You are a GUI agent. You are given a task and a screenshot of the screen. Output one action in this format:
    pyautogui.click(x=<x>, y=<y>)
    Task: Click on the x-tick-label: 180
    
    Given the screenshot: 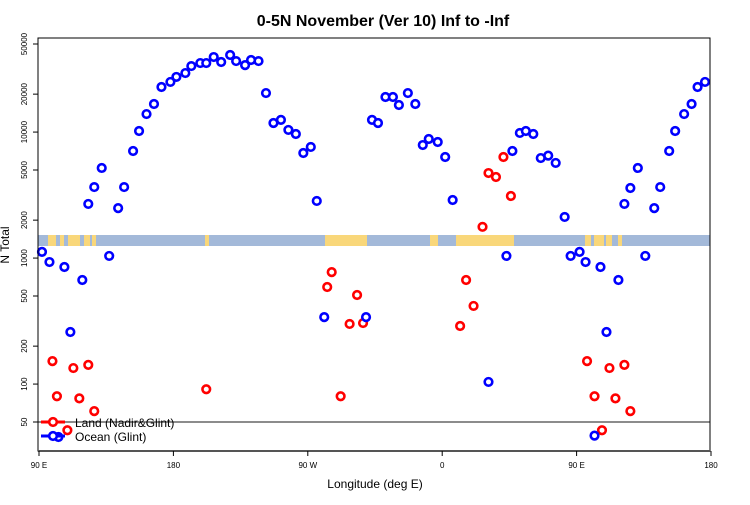 What is the action you would take?
    pyautogui.click(x=174, y=465)
    